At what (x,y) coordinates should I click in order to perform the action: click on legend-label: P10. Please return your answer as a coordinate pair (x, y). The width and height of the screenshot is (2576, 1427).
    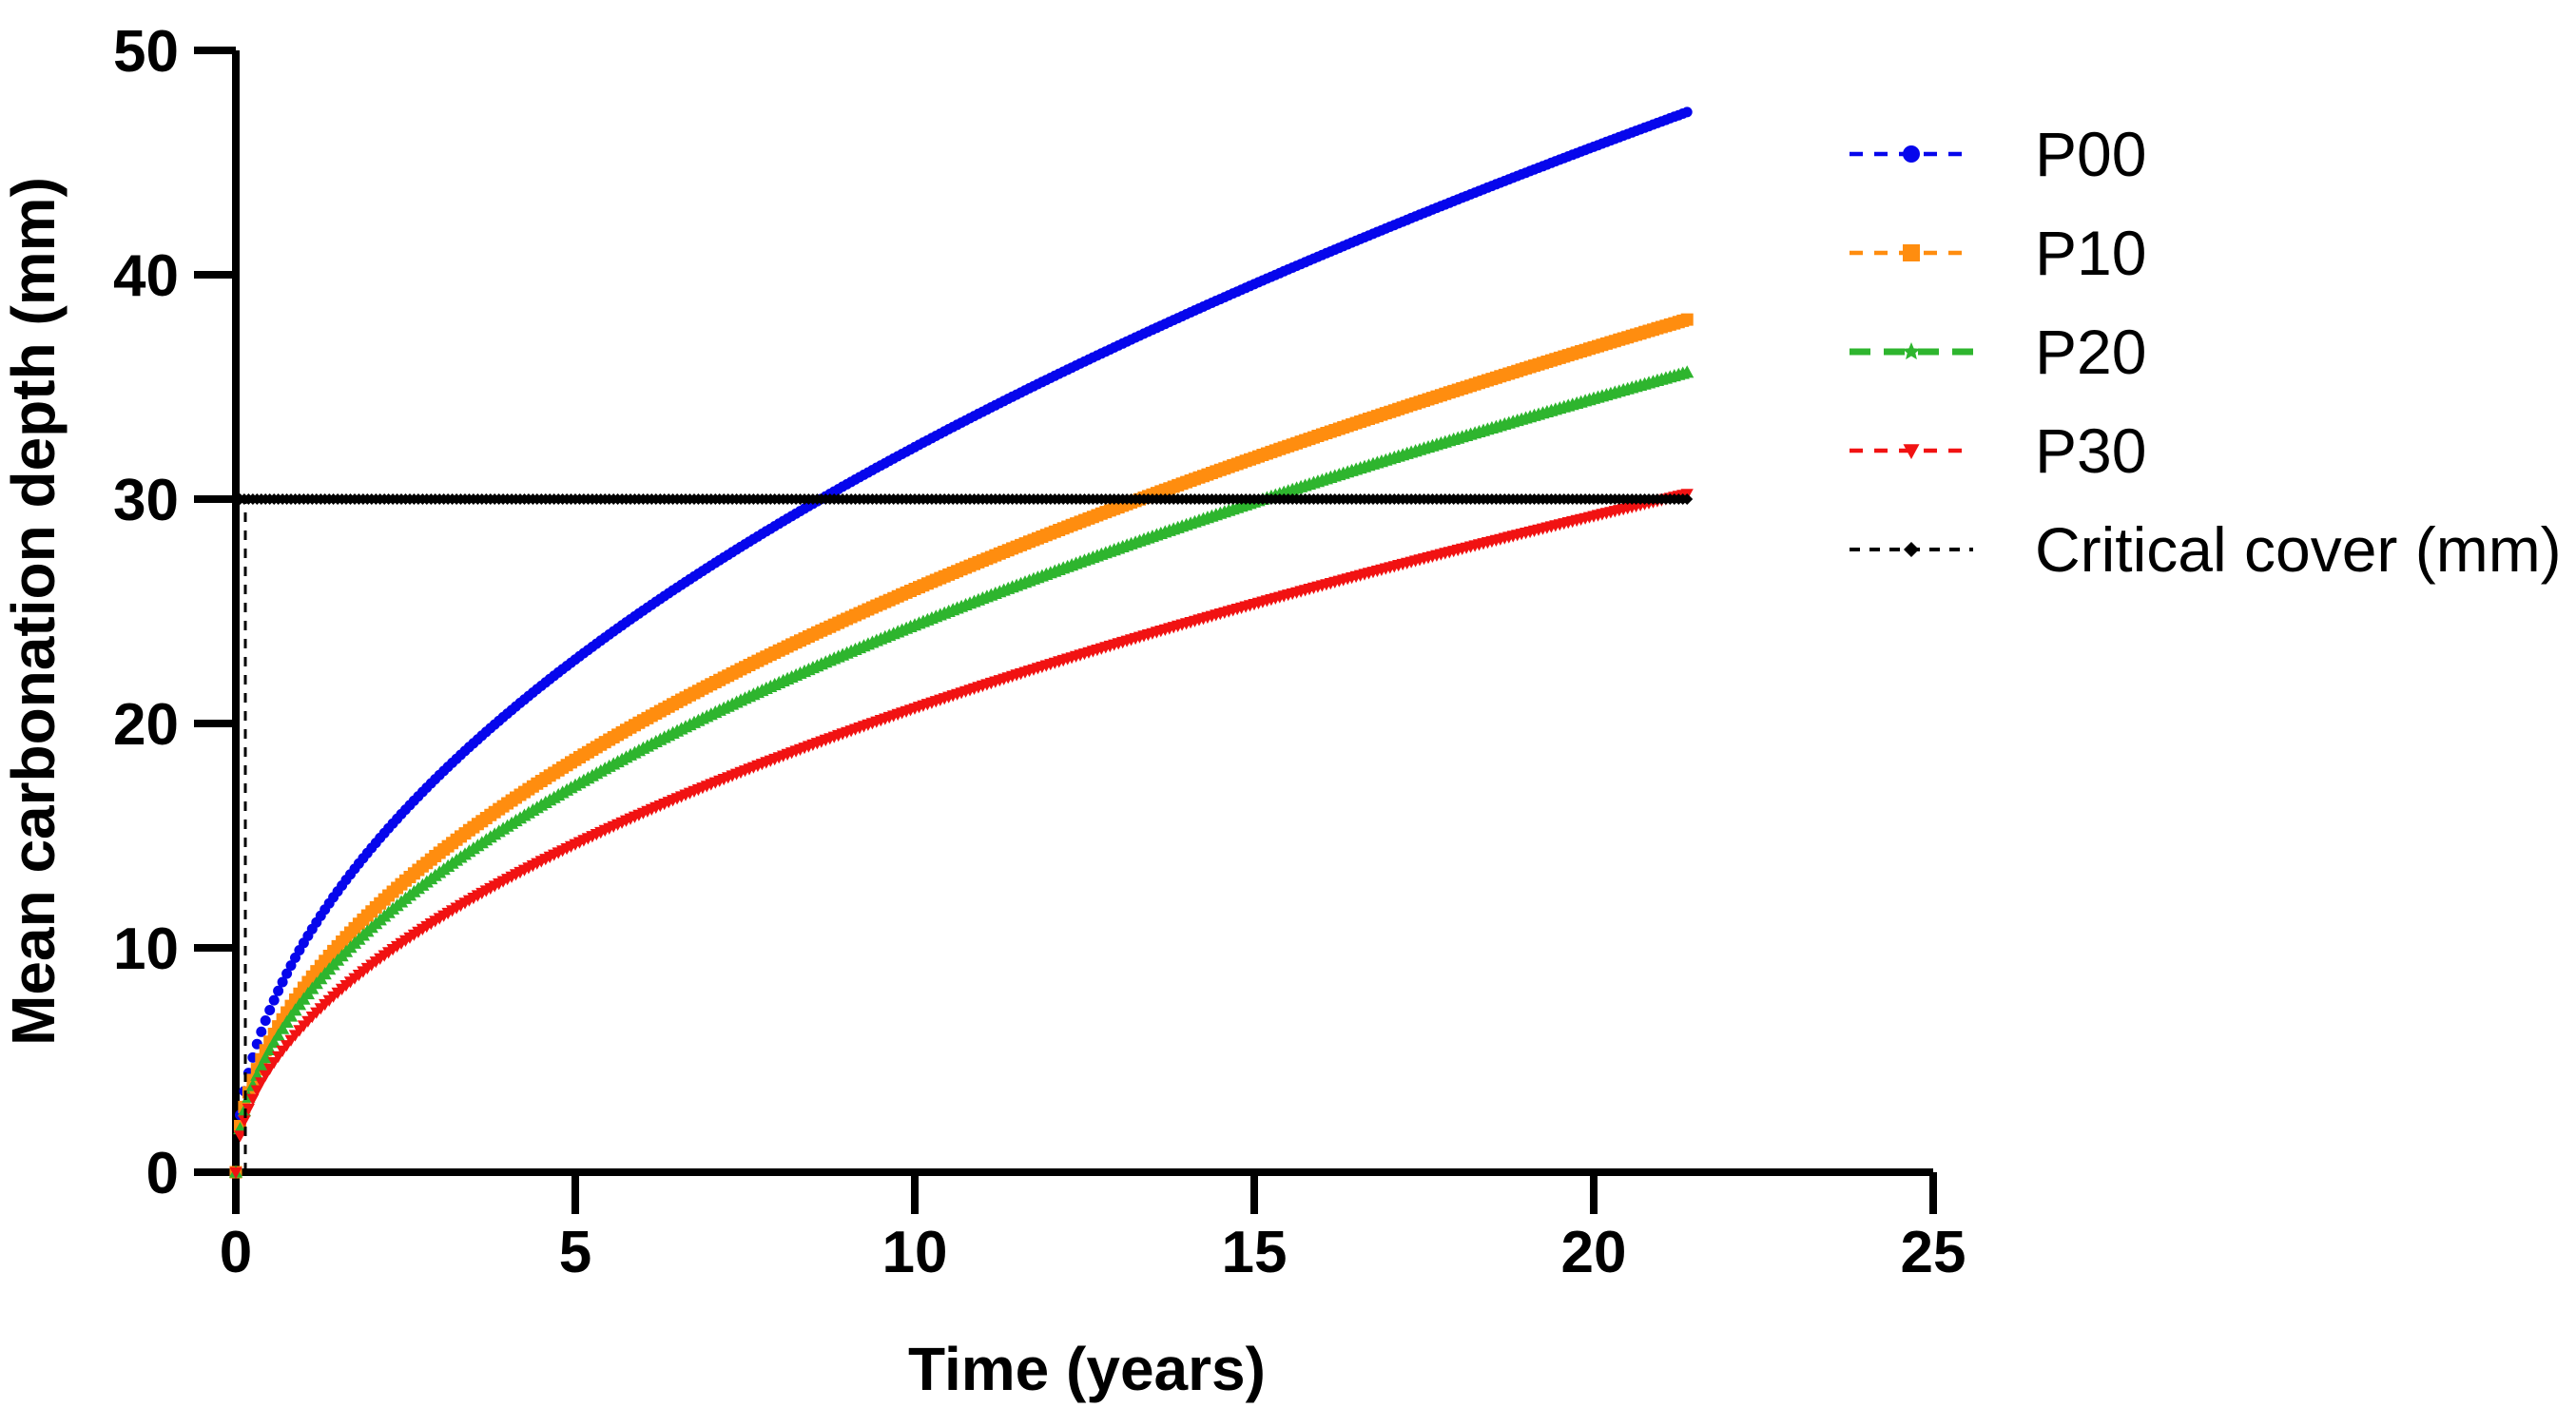
    Looking at the image, I should click on (2090, 253).